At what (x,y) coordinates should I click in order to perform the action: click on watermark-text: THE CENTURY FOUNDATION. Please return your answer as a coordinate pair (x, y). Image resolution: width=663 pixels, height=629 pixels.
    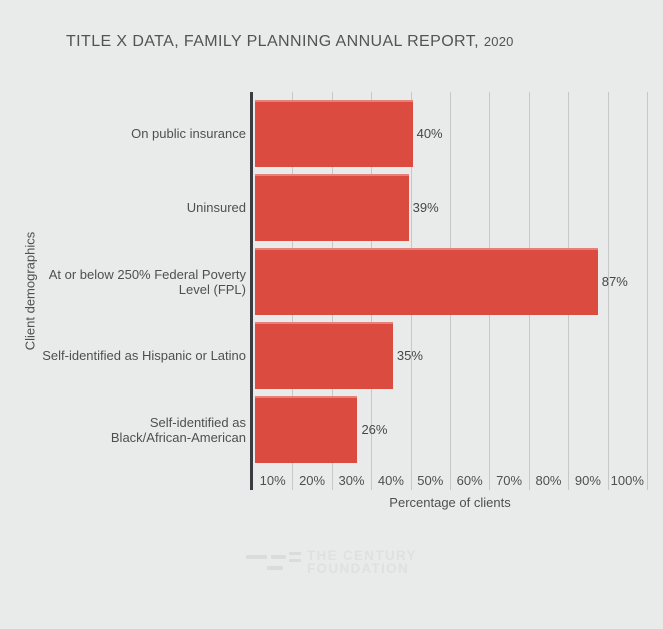
    Looking at the image, I should click on (362, 562).